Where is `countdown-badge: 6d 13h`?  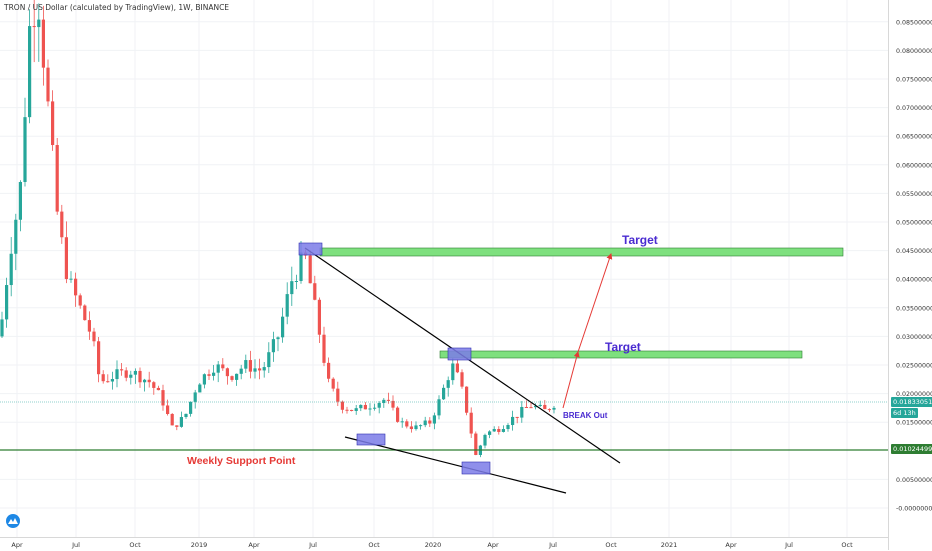
countdown-badge: 6d 13h is located at coordinates (904, 413).